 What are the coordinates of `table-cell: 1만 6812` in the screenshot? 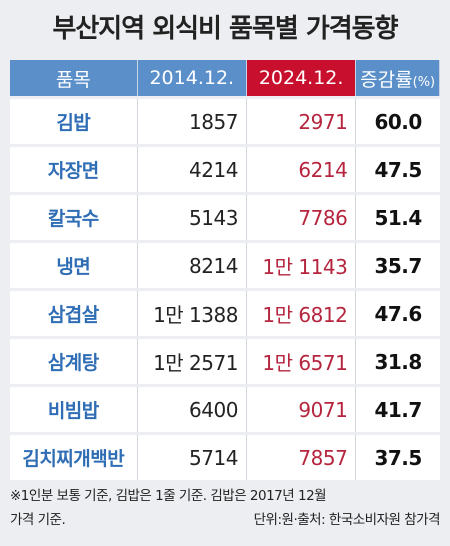 It's located at (301, 313).